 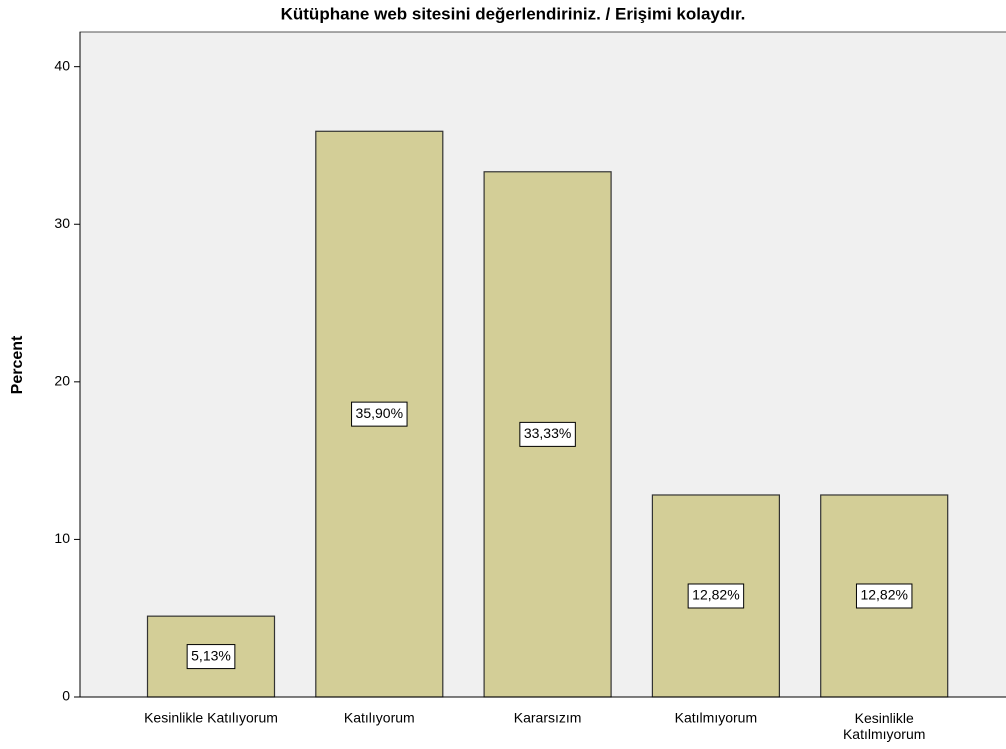 What do you see at coordinates (66, 696) in the screenshot?
I see `y-tick-label: 0` at bounding box center [66, 696].